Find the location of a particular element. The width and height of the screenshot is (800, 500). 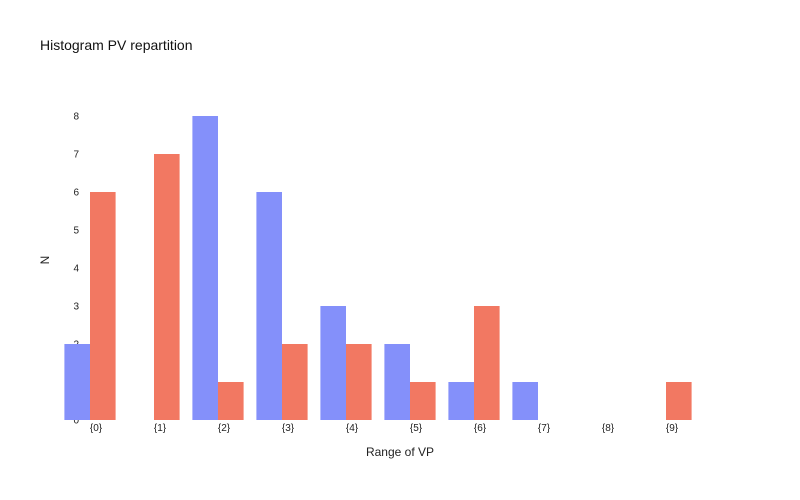

x-axis-title: Range of VP is located at coordinates (400, 452).